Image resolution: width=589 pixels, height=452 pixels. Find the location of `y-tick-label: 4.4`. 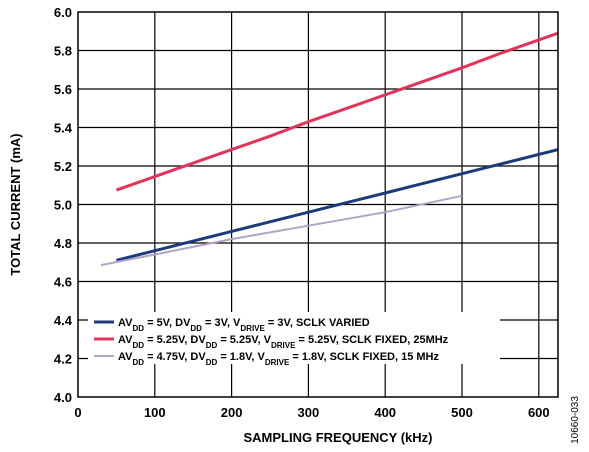

y-tick-label: 4.4 is located at coordinates (63, 320).